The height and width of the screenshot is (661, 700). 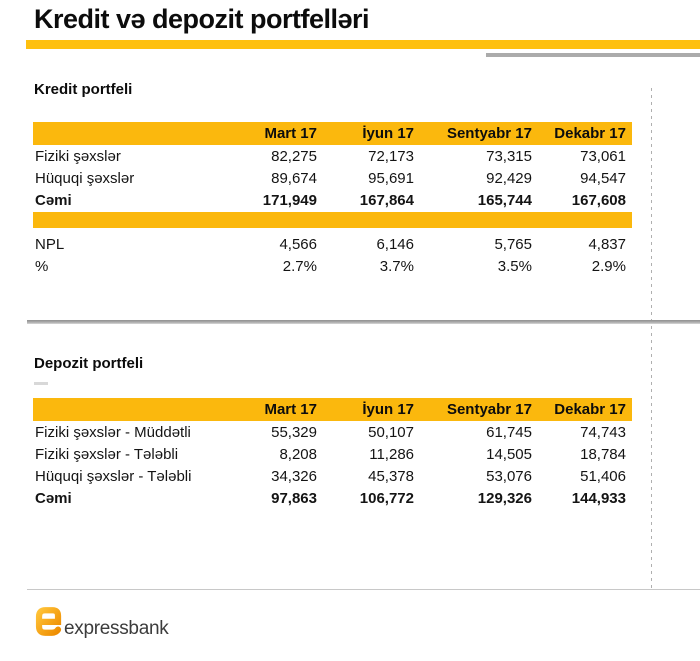 I want to click on expressbank-logo-text: expressbank, so click(x=116, y=628).